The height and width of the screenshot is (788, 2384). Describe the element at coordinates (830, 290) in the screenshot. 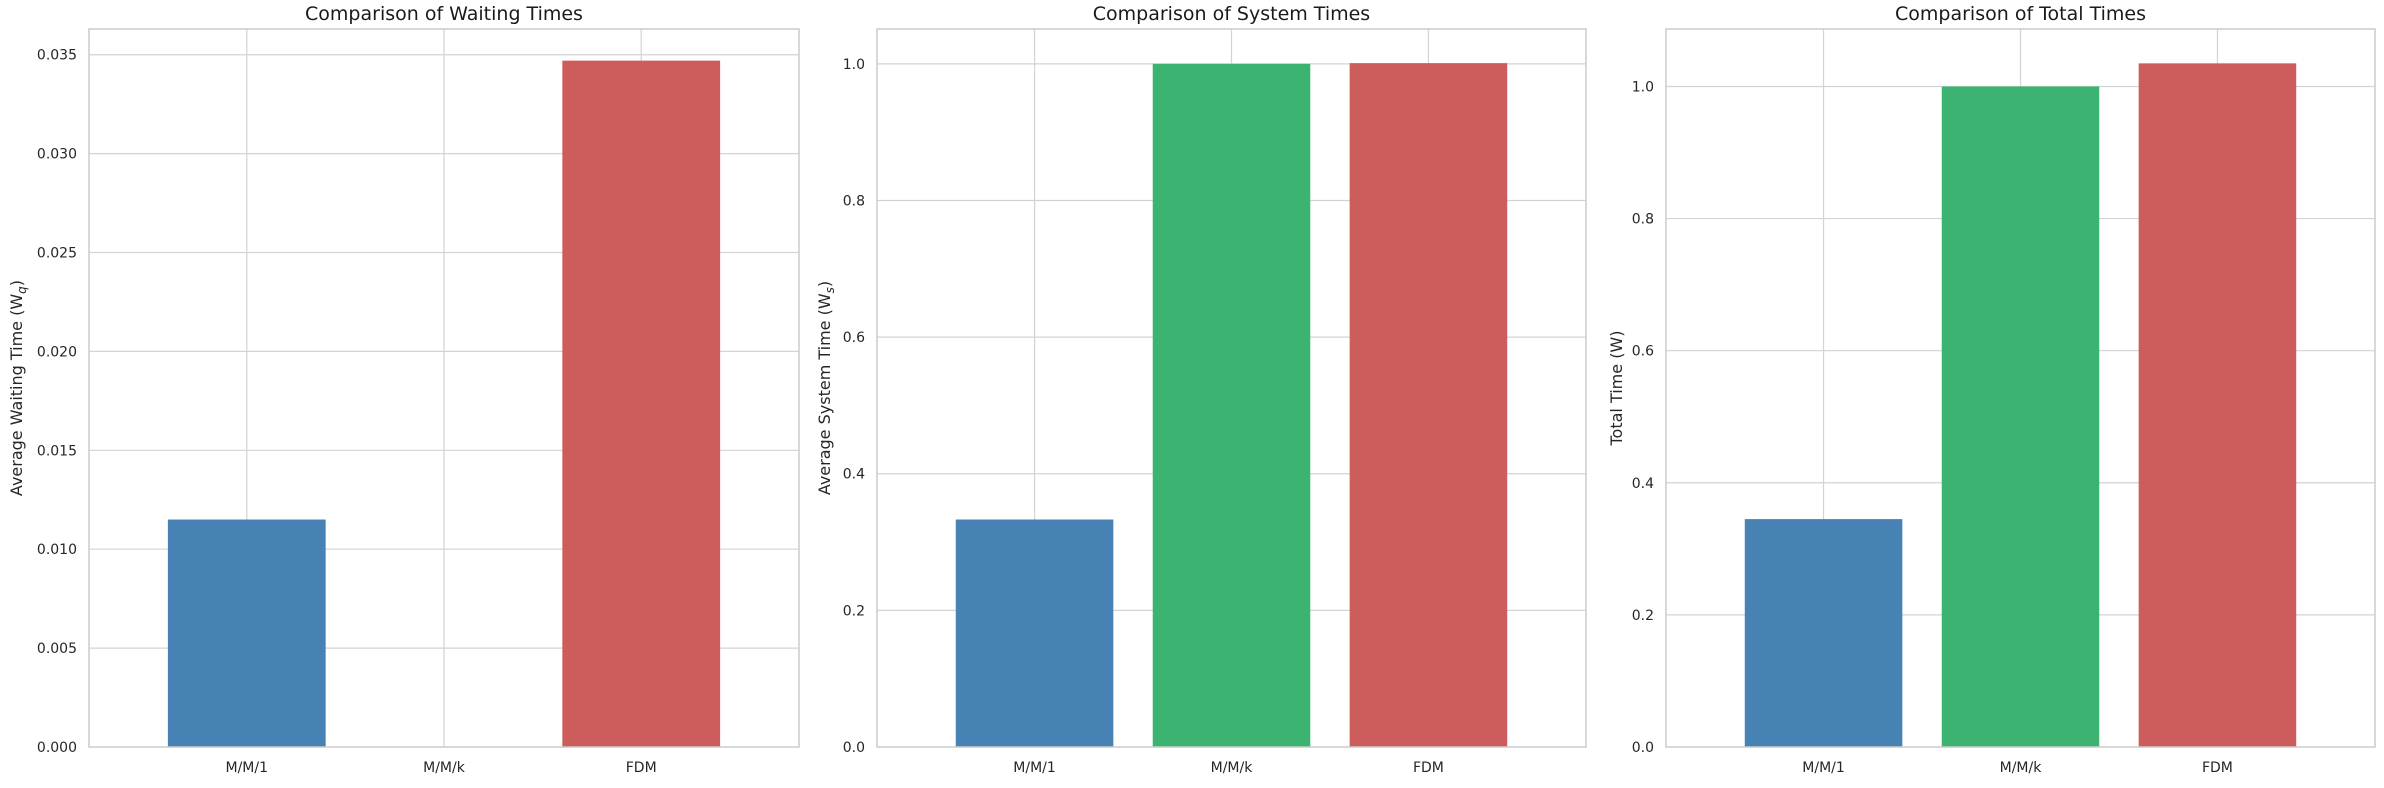

I see `y-axis-label-subscript: s` at that location.